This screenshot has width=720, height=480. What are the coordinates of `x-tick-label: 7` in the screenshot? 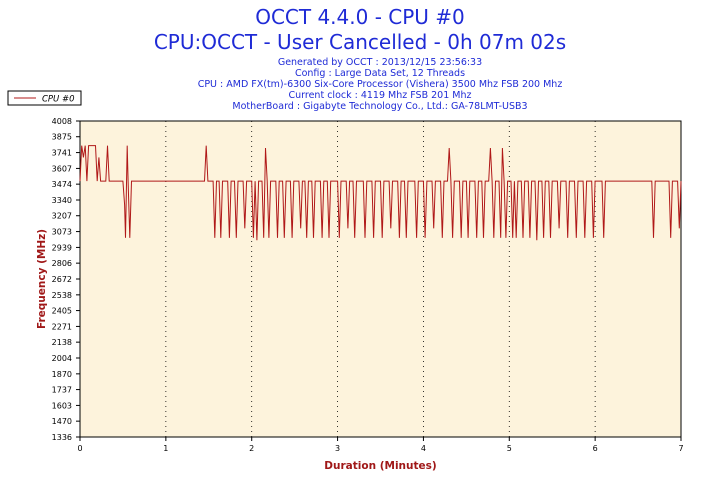 It's located at (680, 448).